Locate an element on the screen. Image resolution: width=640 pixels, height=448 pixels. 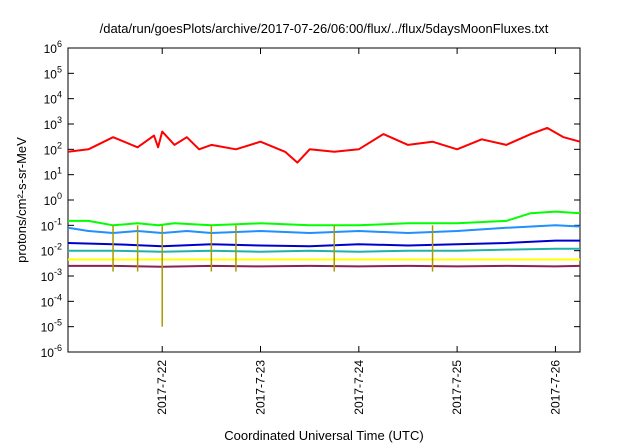
y-tick-label: 10⁻² is located at coordinates (51, 250).